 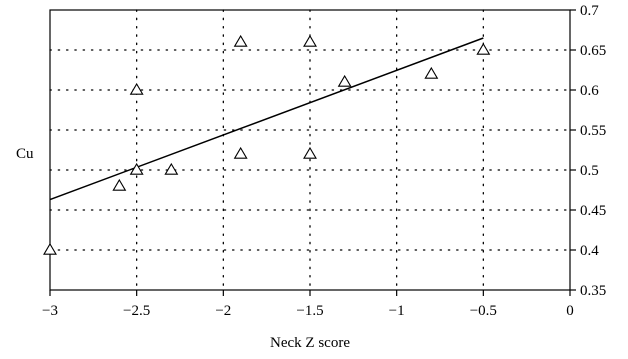 I want to click on x-tick-label: −3, so click(x=50, y=311).